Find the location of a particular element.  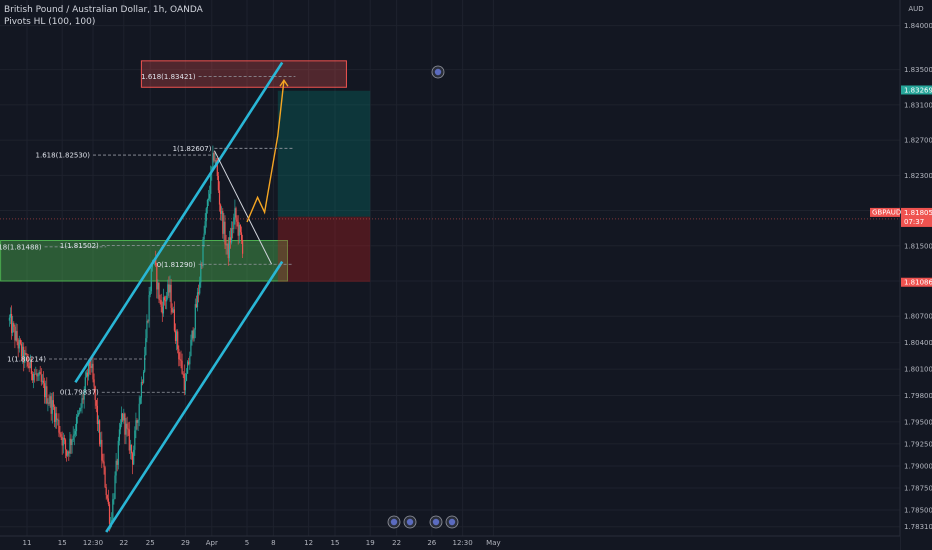

stop-zone is located at coordinates (324, 249).